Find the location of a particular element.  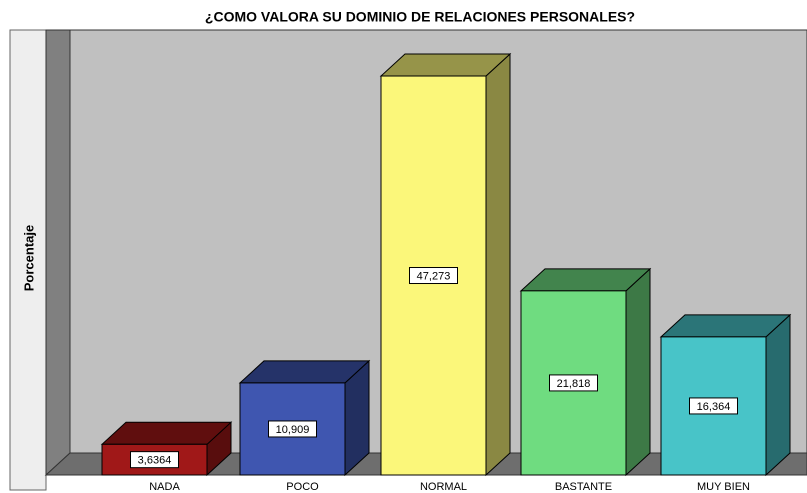

value-label: 21,818 is located at coordinates (574, 384).